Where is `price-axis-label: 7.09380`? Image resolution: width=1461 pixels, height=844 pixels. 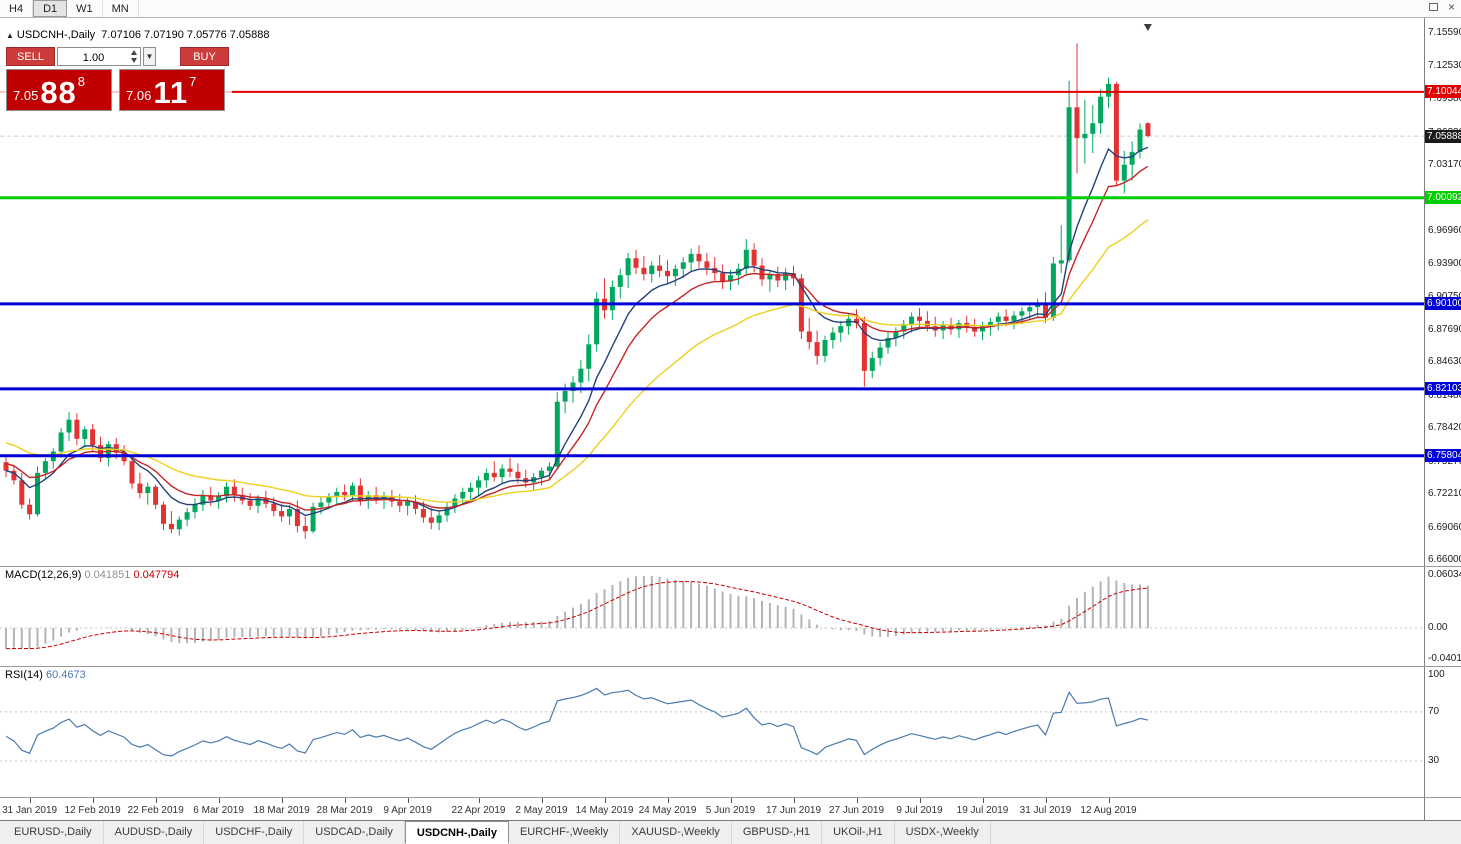
price-axis-label: 7.09380 is located at coordinates (1444, 98).